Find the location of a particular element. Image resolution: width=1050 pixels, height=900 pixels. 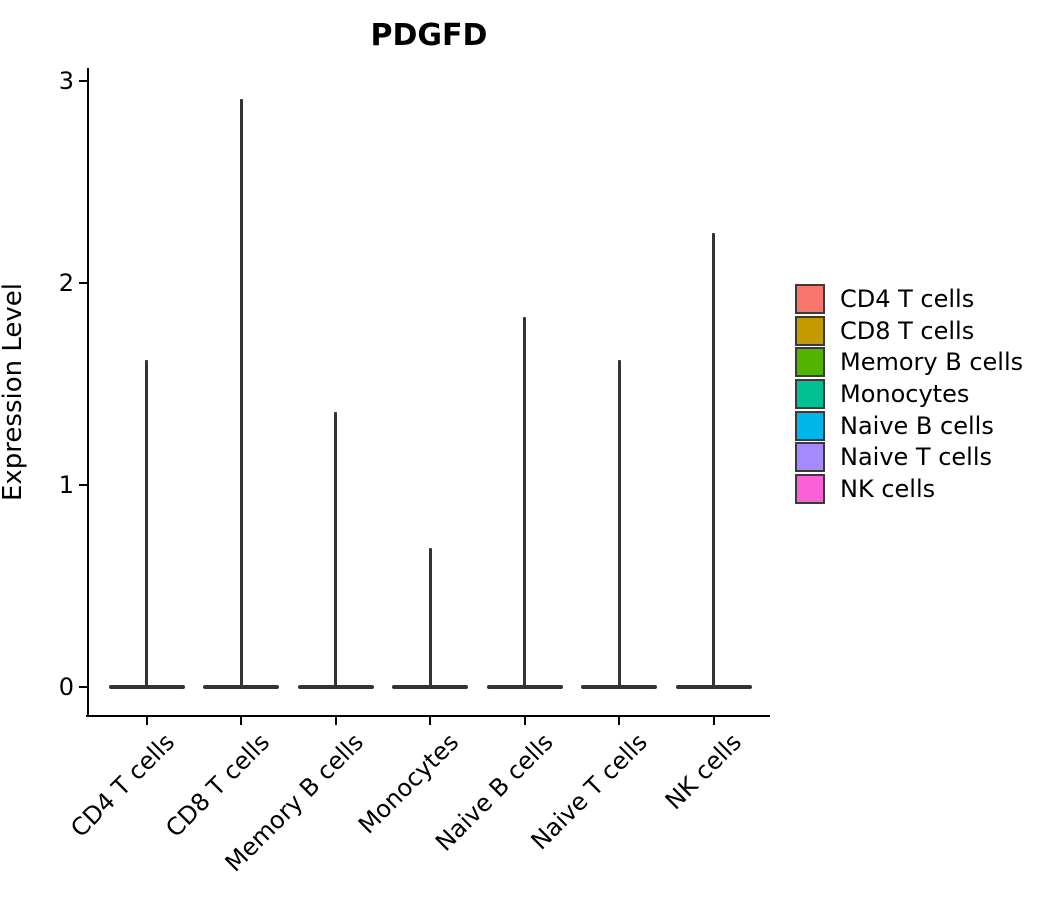

violin-spike-memory-b-cells is located at coordinates (335, 549).